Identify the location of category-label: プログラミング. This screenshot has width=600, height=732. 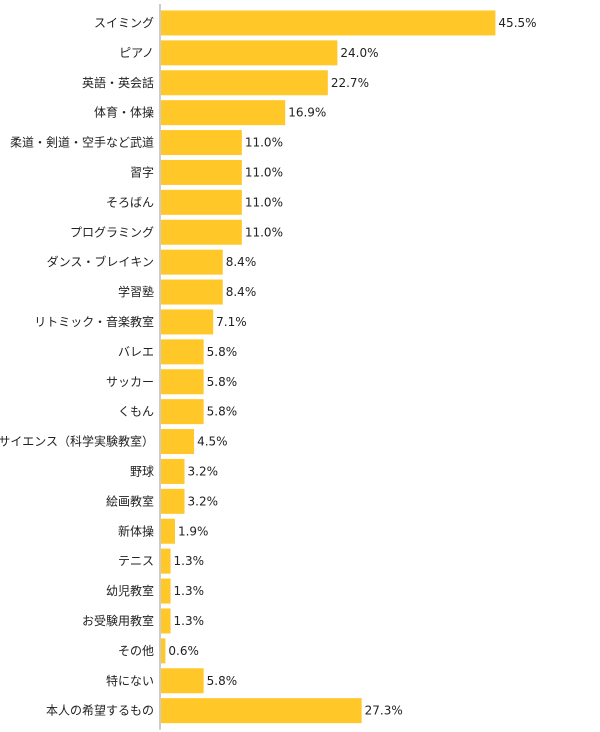
(112, 232).